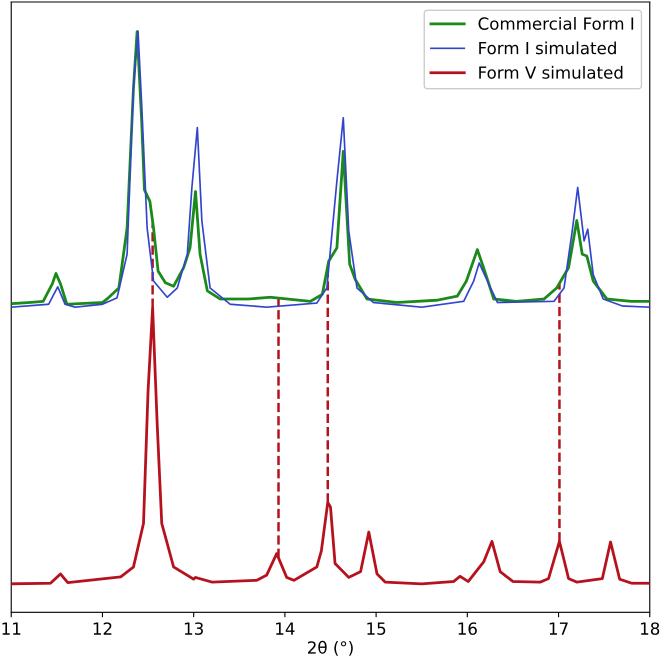 This screenshot has height=667, width=661. I want to click on x-tick-label: 14, so click(285, 628).